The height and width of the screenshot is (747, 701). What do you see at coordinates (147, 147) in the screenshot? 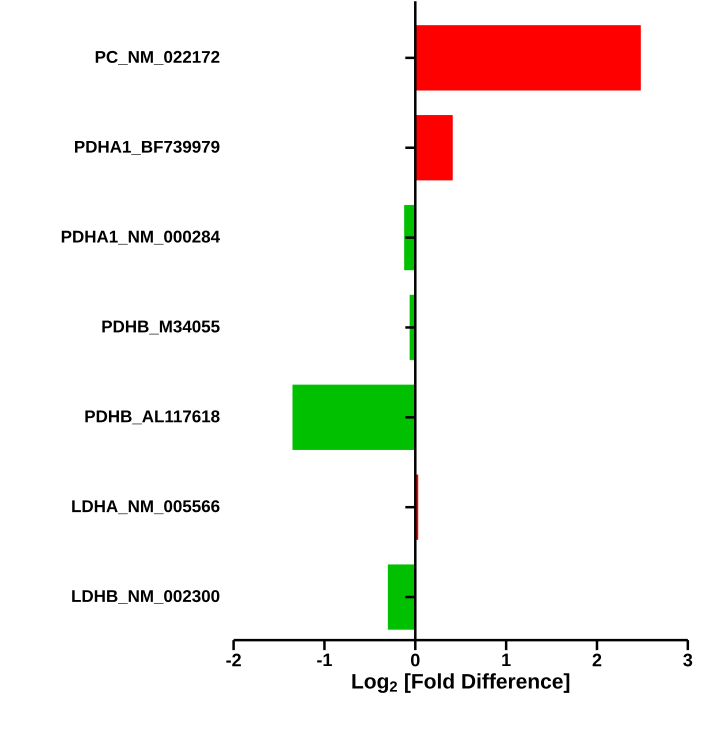
I see `y-tick-label: PDHA1_BF739979` at bounding box center [147, 147].